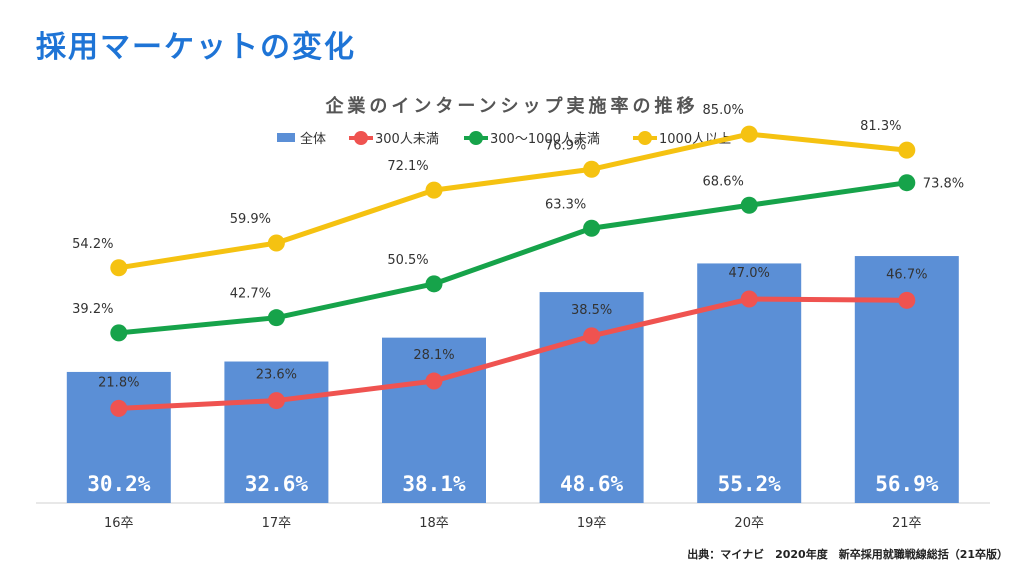  What do you see at coordinates (592, 484) in the screenshot?
I see `bar-value-label-4: 48.6%` at bounding box center [592, 484].